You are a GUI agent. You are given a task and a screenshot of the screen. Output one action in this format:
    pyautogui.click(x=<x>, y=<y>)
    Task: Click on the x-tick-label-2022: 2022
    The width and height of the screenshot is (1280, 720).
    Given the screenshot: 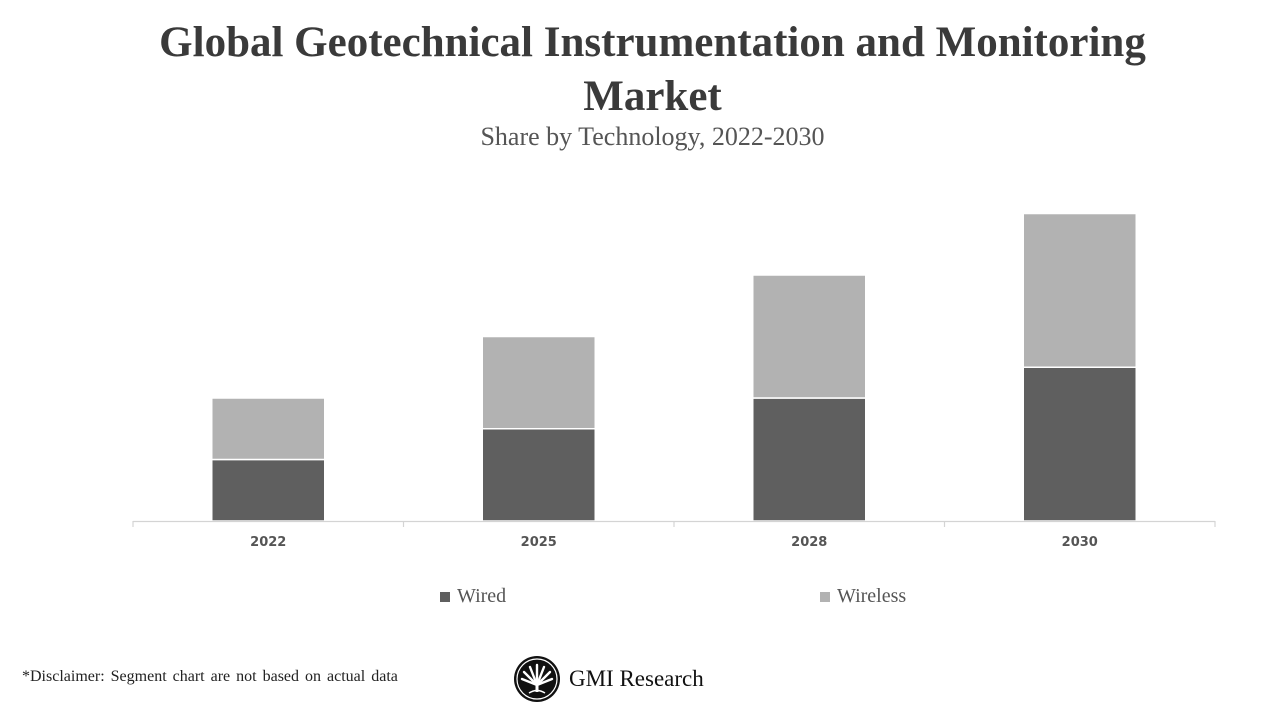 What is the action you would take?
    pyautogui.click(x=268, y=542)
    